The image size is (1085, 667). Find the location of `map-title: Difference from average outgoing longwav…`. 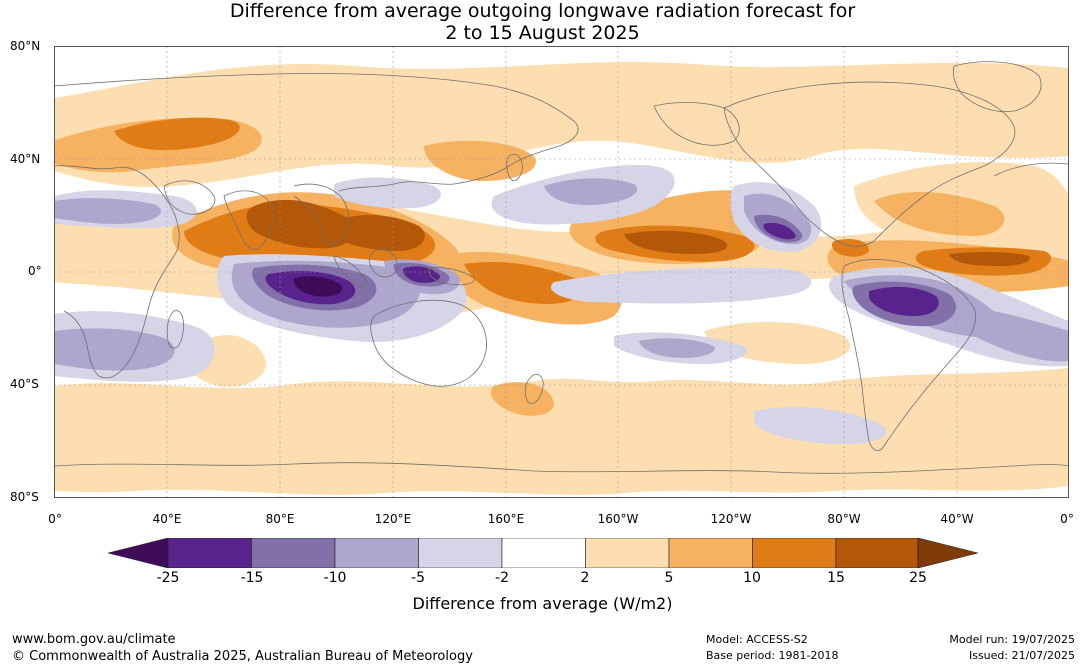

map-title: Difference from average outgoing longwav… is located at coordinates (542, 22).